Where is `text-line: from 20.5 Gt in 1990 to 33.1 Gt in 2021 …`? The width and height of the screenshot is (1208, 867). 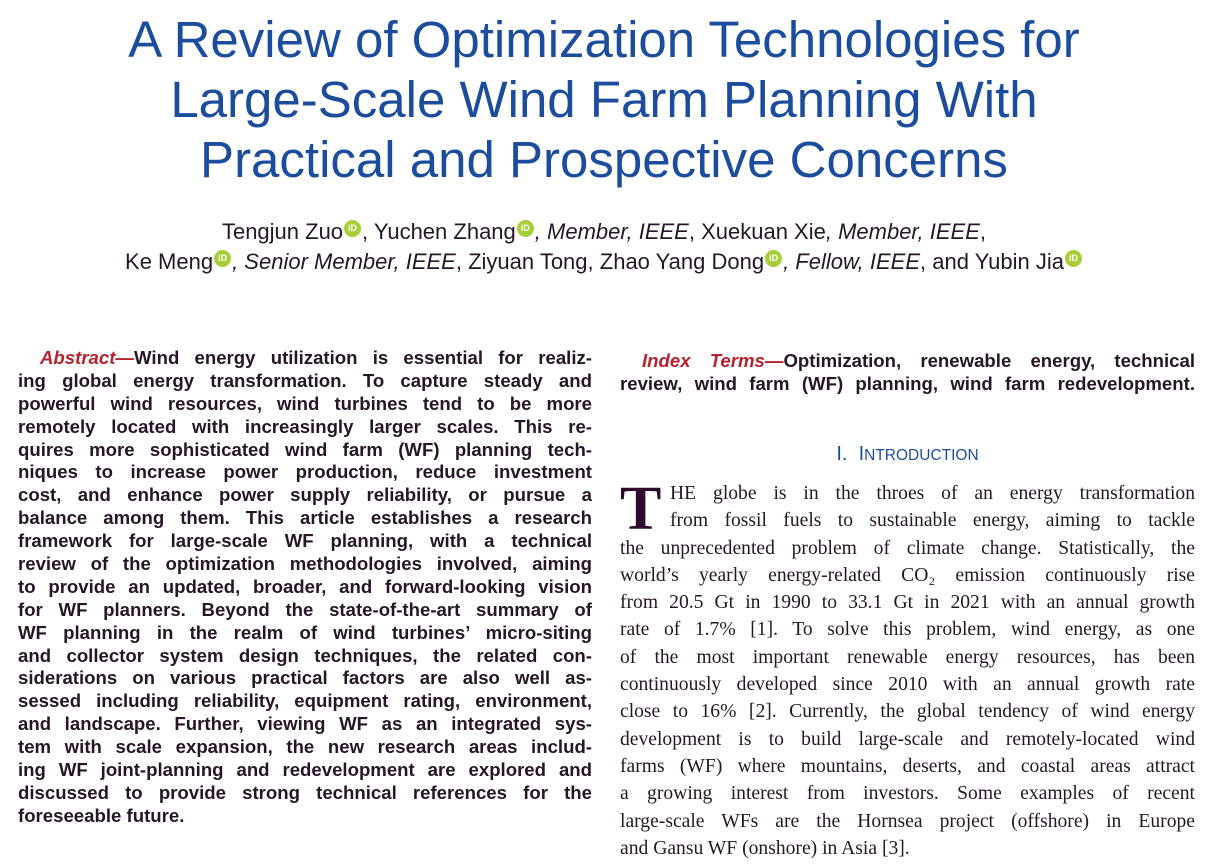 text-line: from 20.5 Gt in 1990 to 33.1 Gt in 2021 … is located at coordinates (907, 603).